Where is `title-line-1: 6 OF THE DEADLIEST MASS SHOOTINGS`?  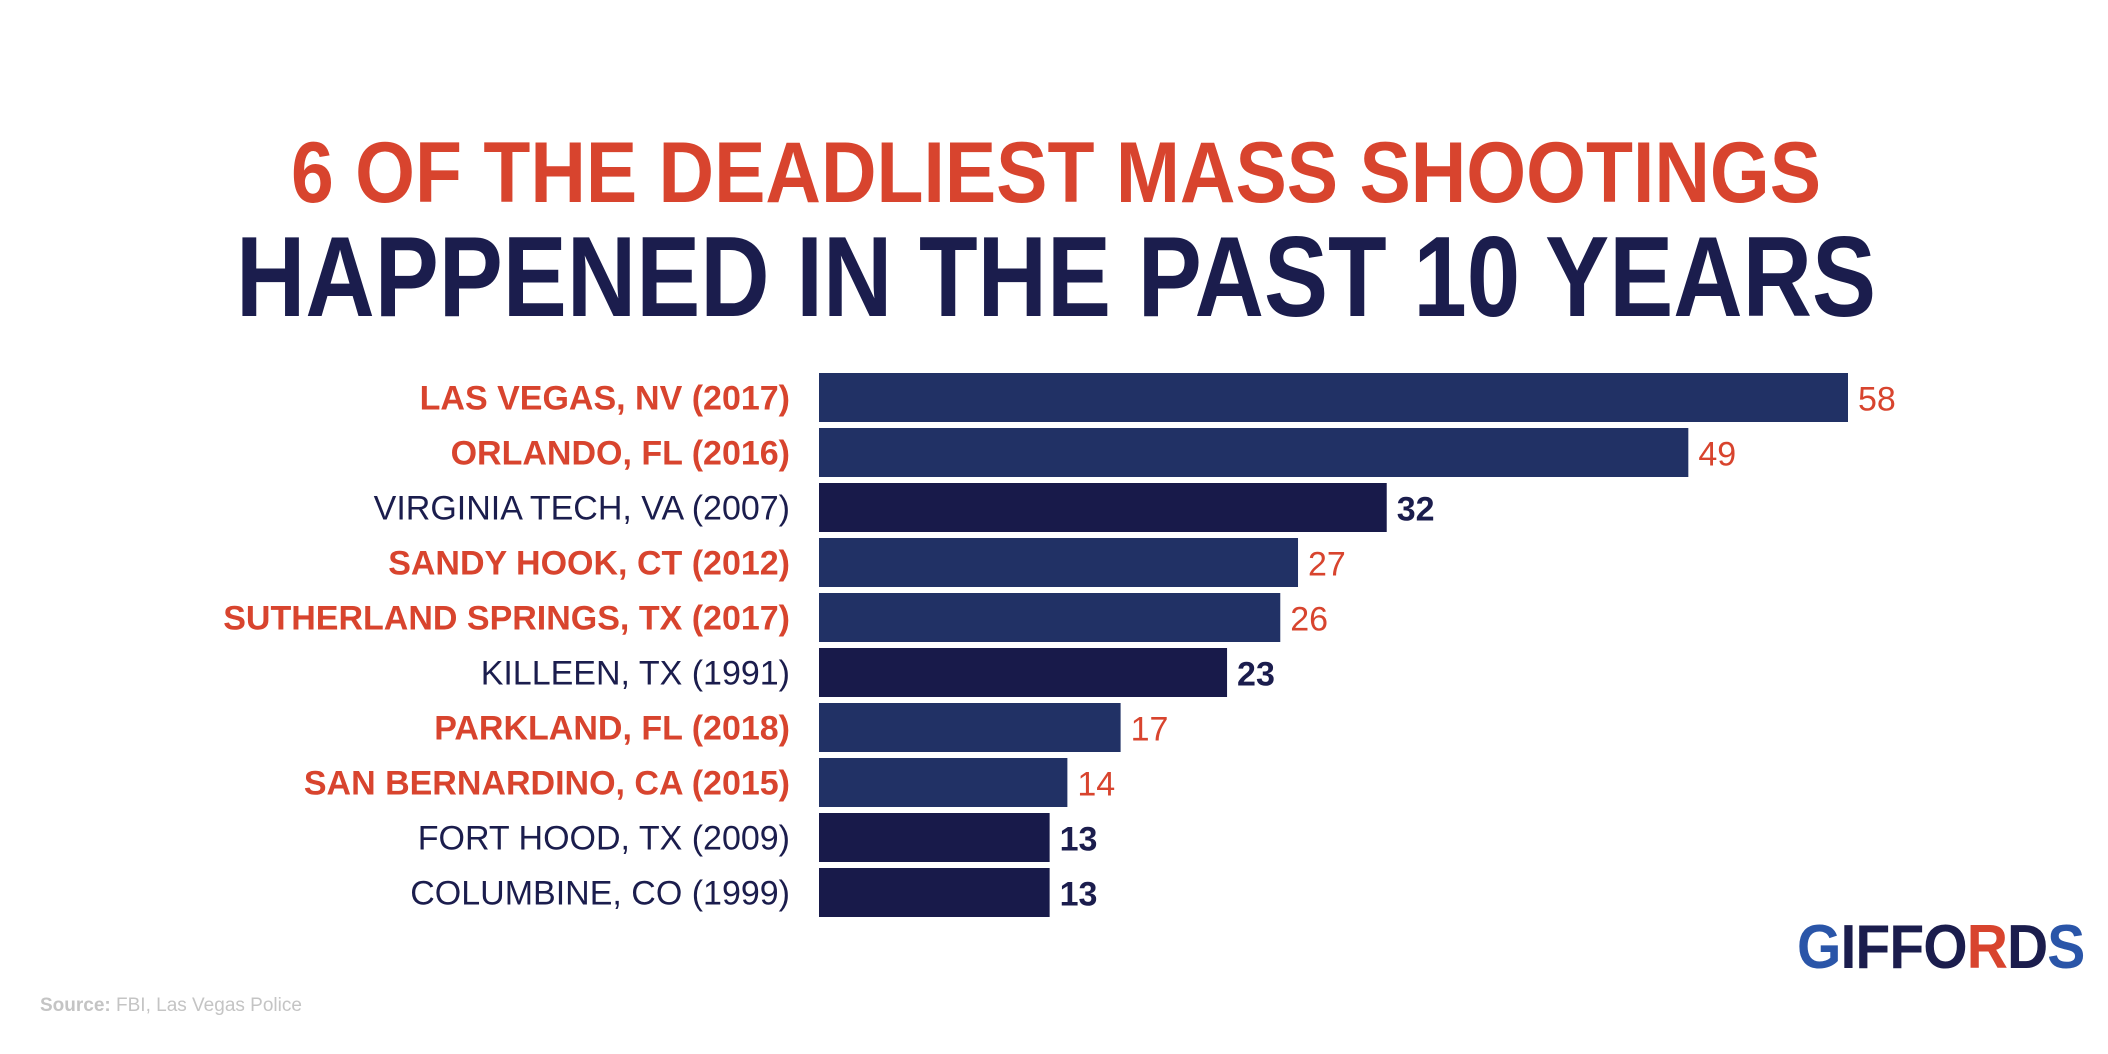
title-line-1: 6 OF THE DEADLIEST MASS SHOOTINGS is located at coordinates (1056, 173).